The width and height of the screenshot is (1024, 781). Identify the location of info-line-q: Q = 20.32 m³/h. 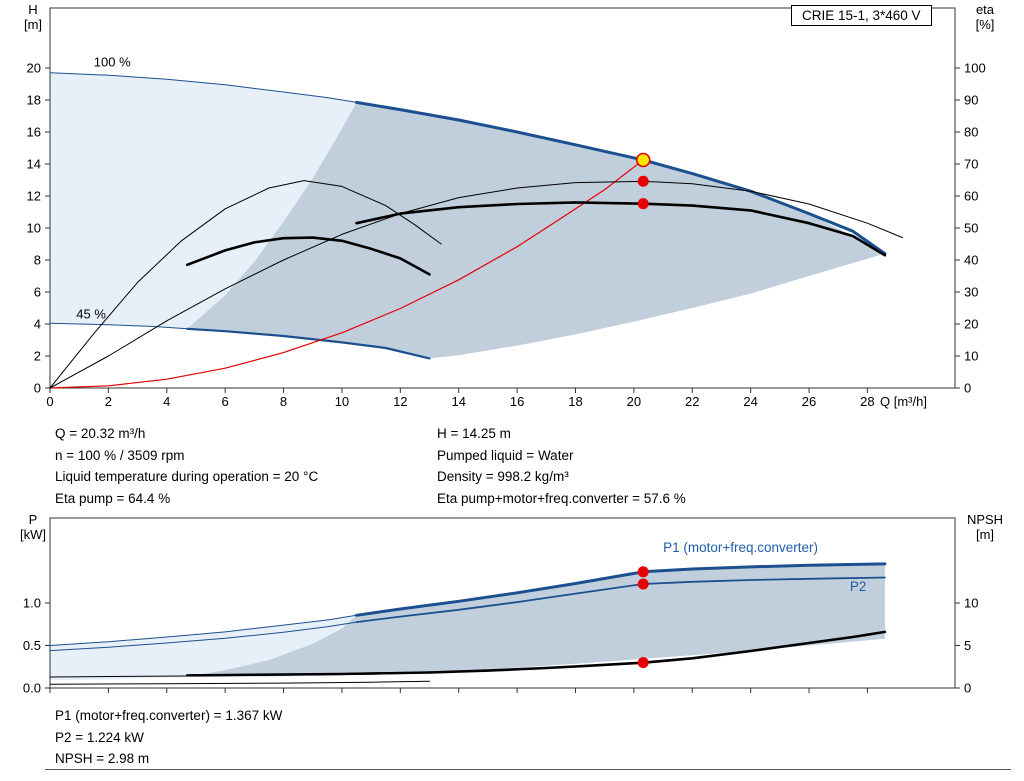
(100, 433).